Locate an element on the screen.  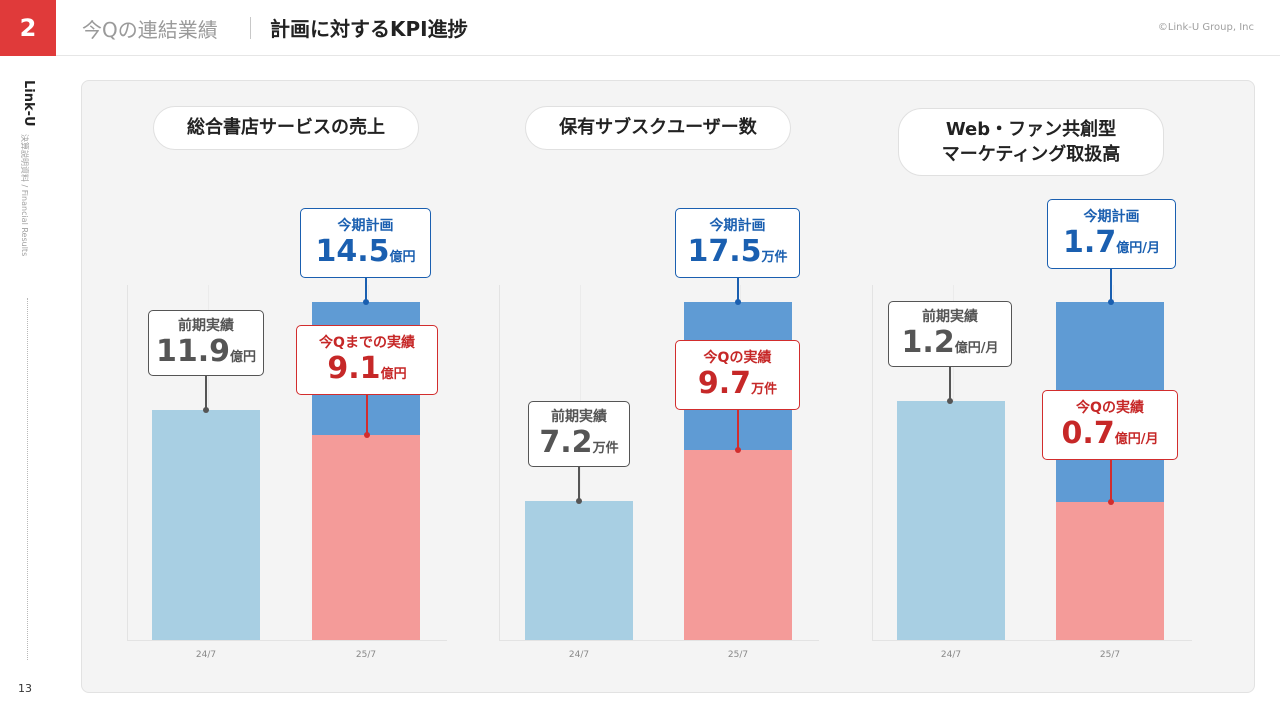
slide-title: 計画に対するKPI進捗 is located at coordinates (369, 29).